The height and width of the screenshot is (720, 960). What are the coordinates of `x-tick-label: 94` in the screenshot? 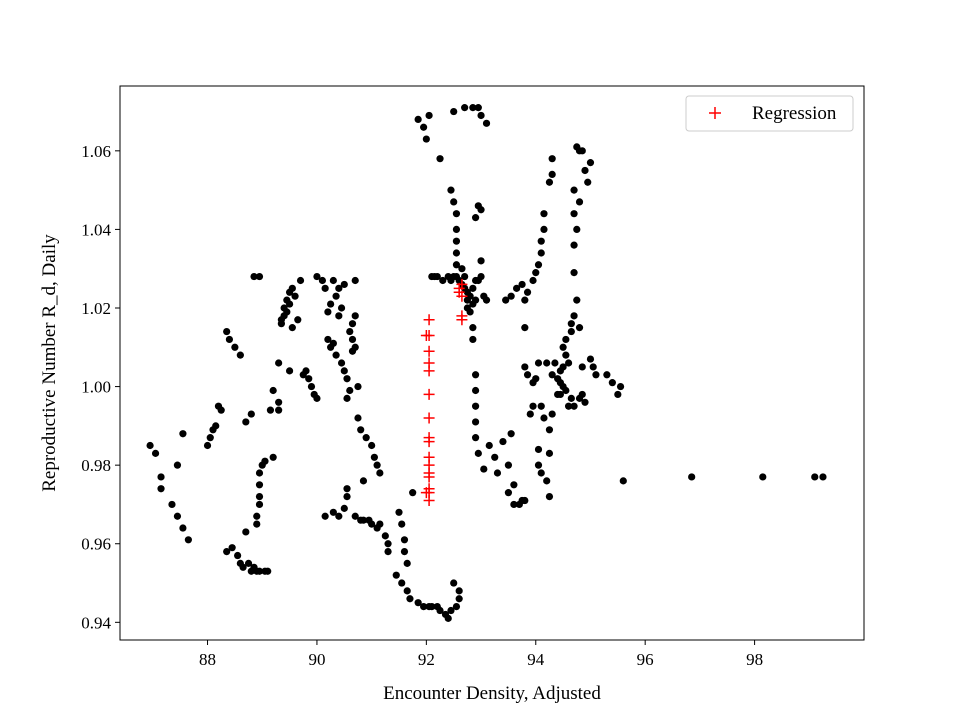 It's located at (536, 659).